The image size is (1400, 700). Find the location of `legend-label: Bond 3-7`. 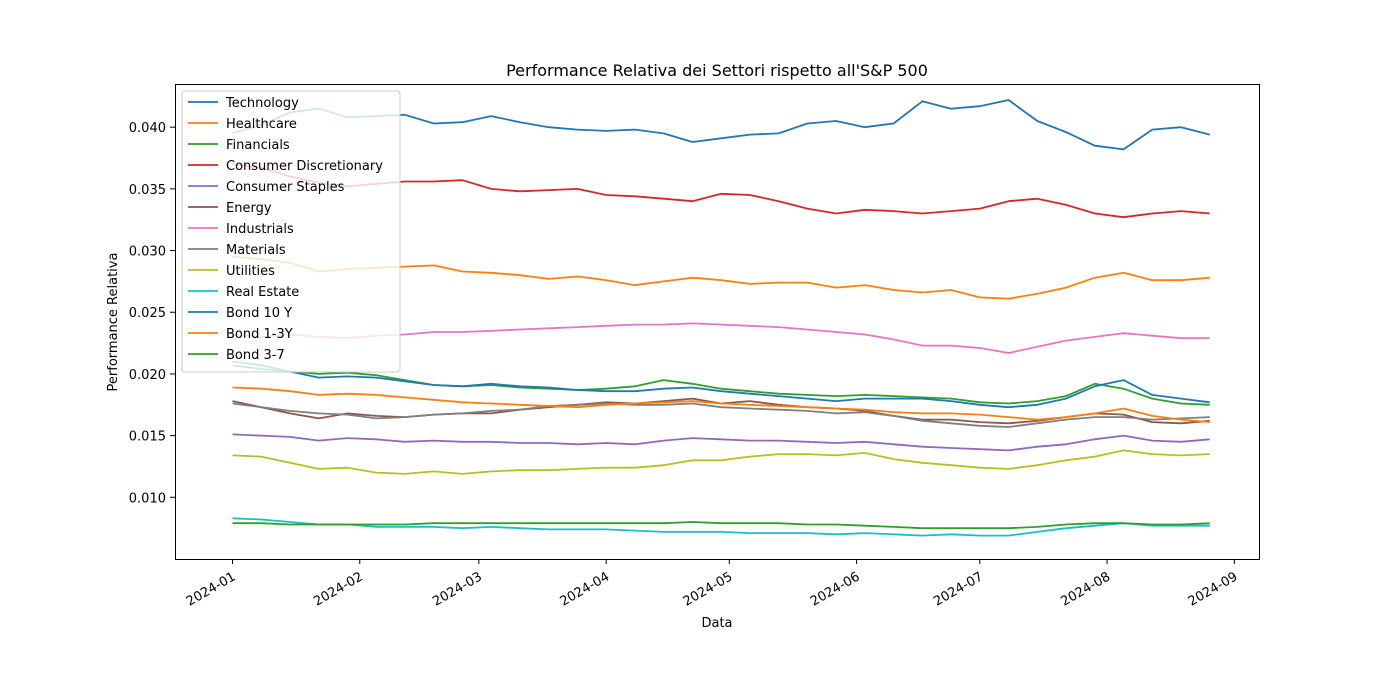

legend-label: Bond 3-7 is located at coordinates (255, 355).